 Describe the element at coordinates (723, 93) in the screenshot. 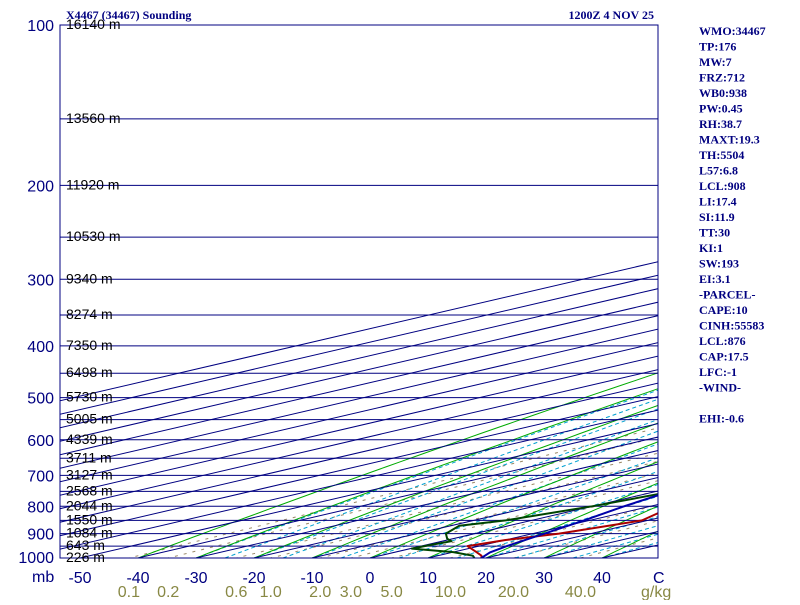

I see `index-line: WB0:938` at that location.